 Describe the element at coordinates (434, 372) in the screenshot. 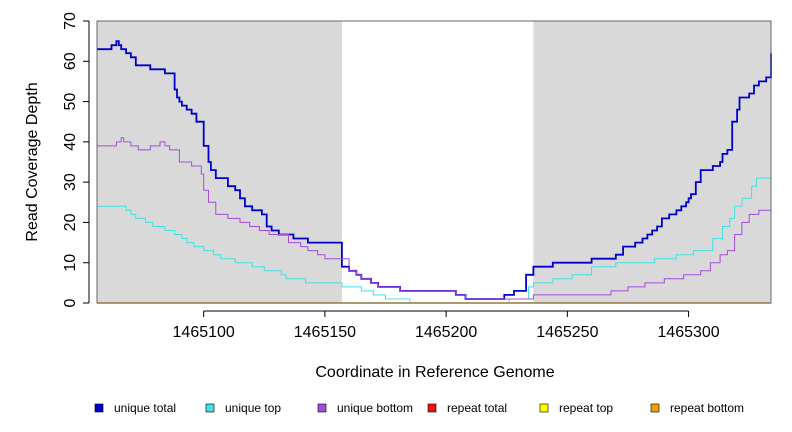

I see `x-axis-label: Coordinate in Reference Genome` at that location.